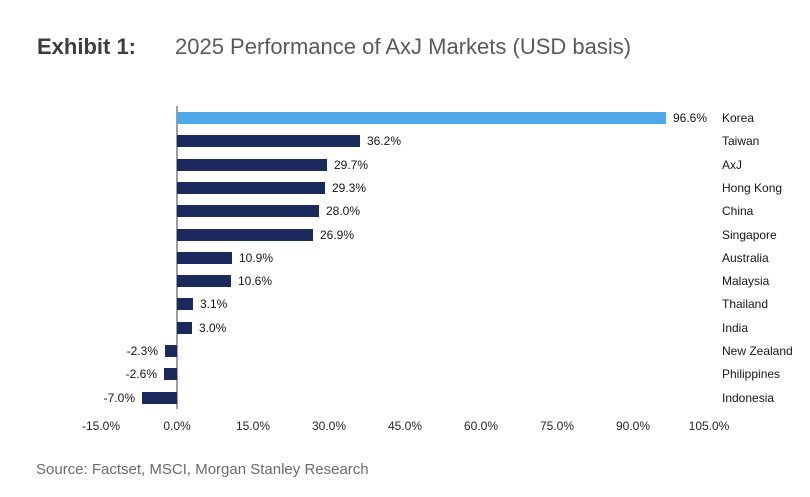  Describe the element at coordinates (142, 351) in the screenshot. I see `value-label: -2.3%` at that location.